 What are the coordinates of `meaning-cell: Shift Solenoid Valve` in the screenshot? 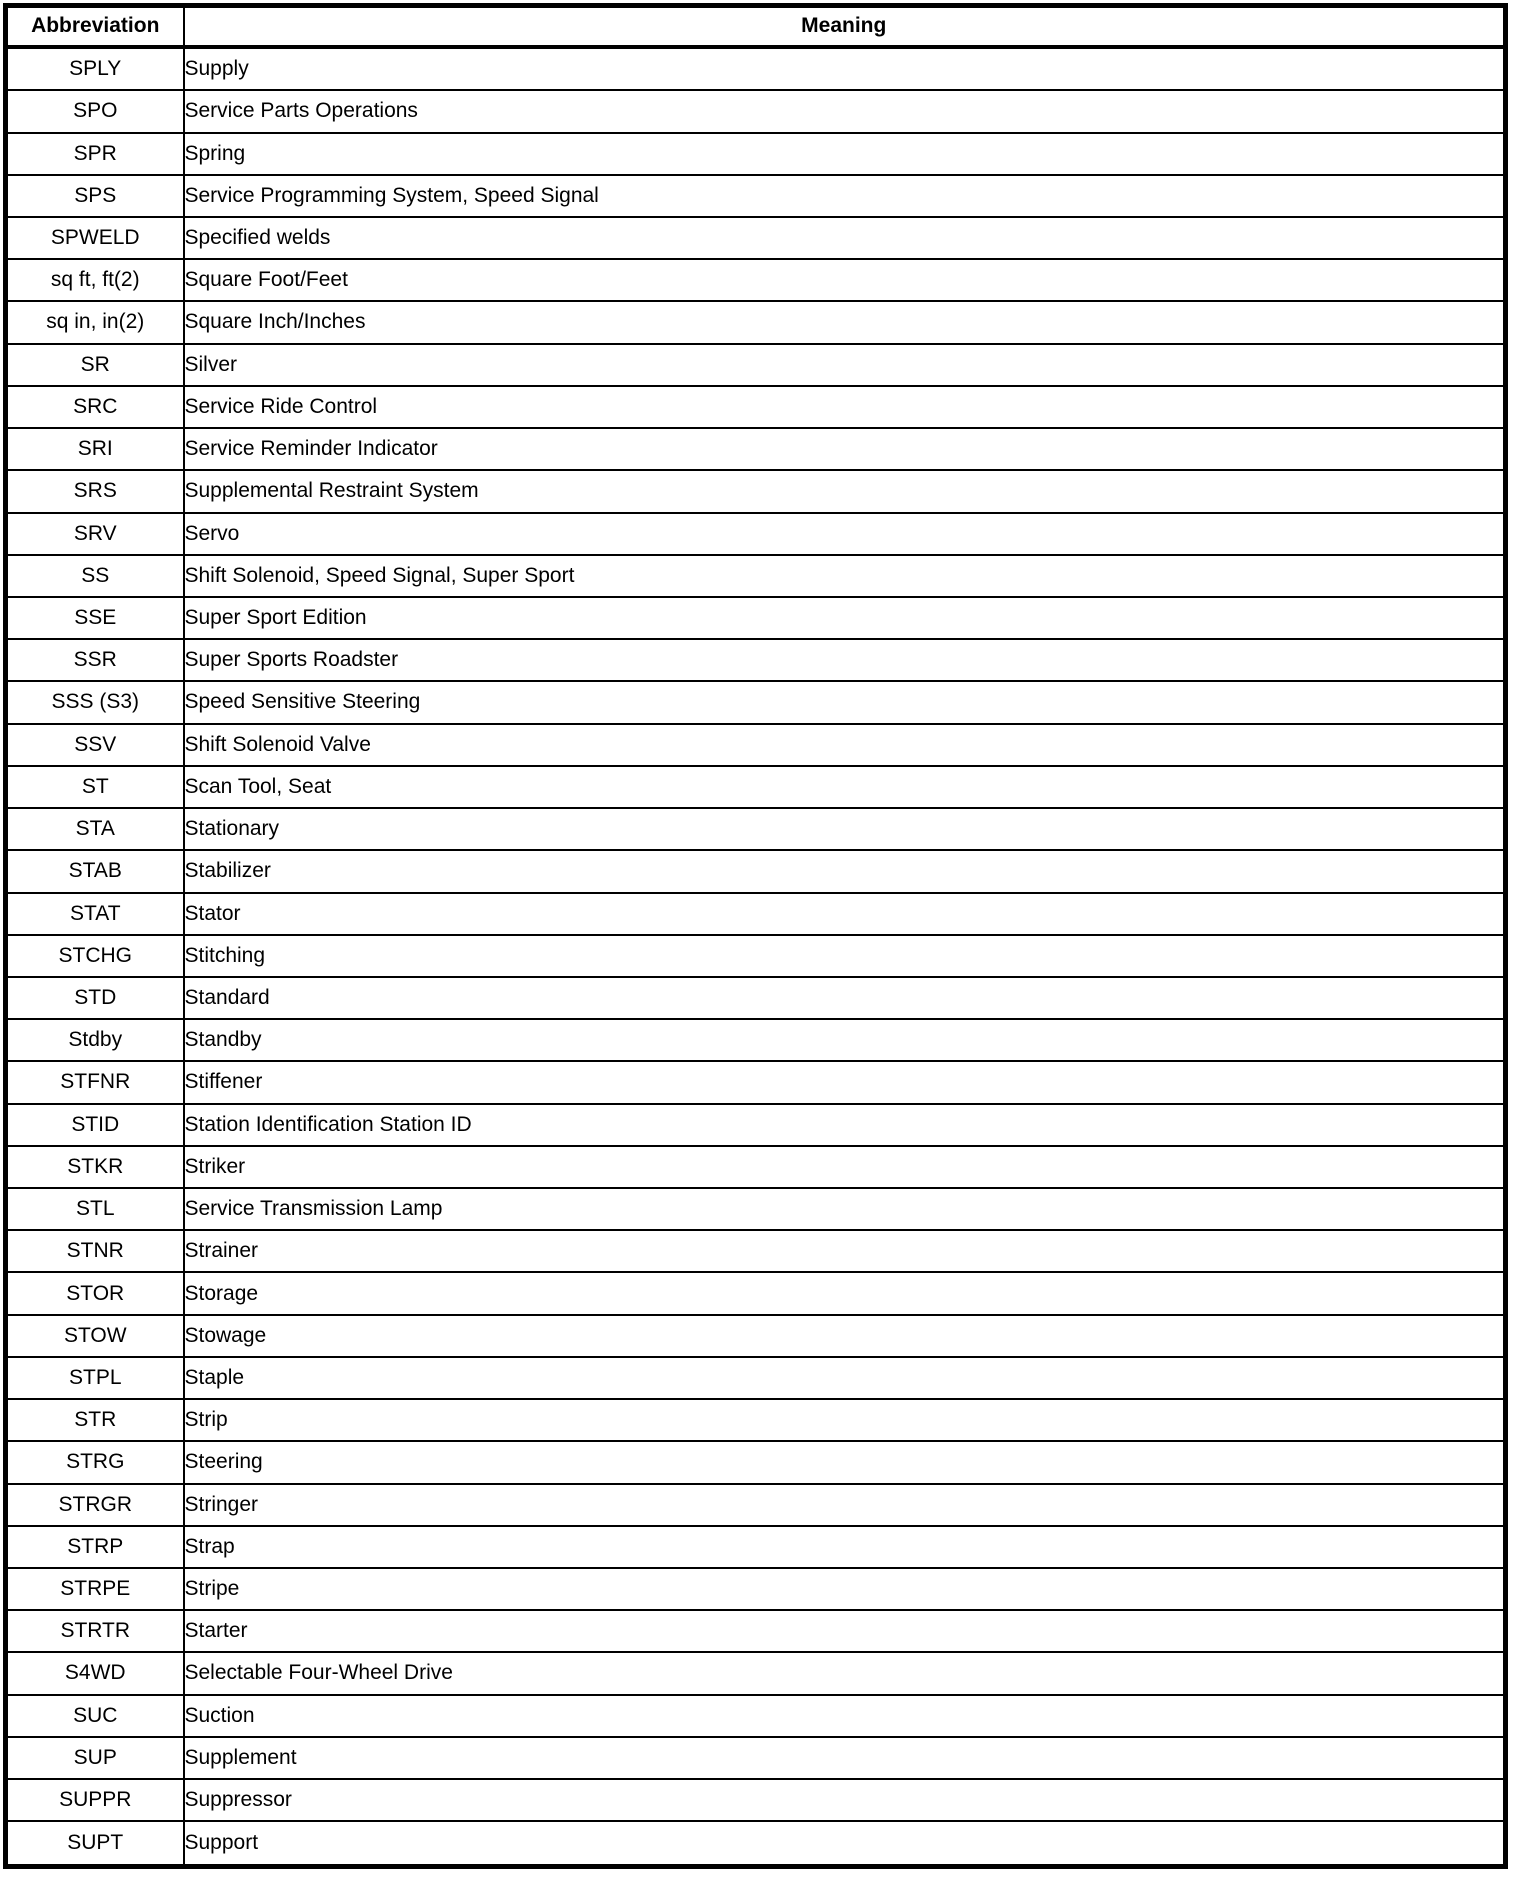 It's located at (844, 744).